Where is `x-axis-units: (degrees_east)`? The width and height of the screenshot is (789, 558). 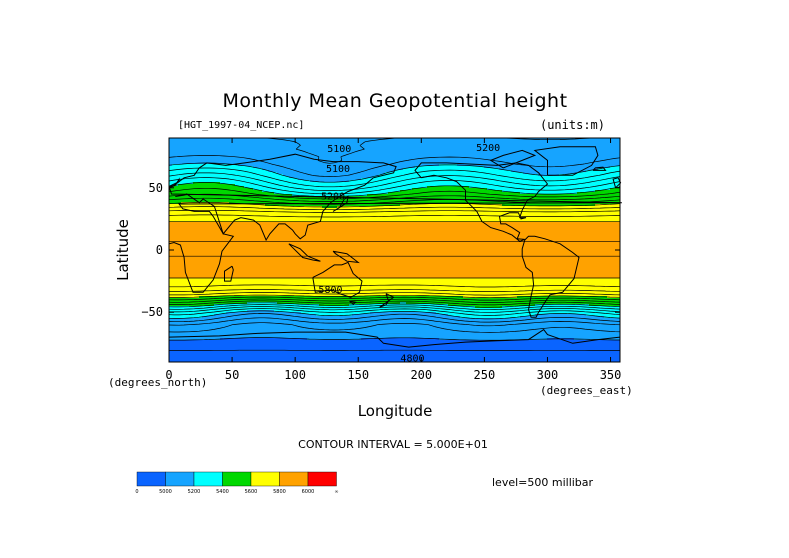 x-axis-units: (degrees_east) is located at coordinates (586, 390).